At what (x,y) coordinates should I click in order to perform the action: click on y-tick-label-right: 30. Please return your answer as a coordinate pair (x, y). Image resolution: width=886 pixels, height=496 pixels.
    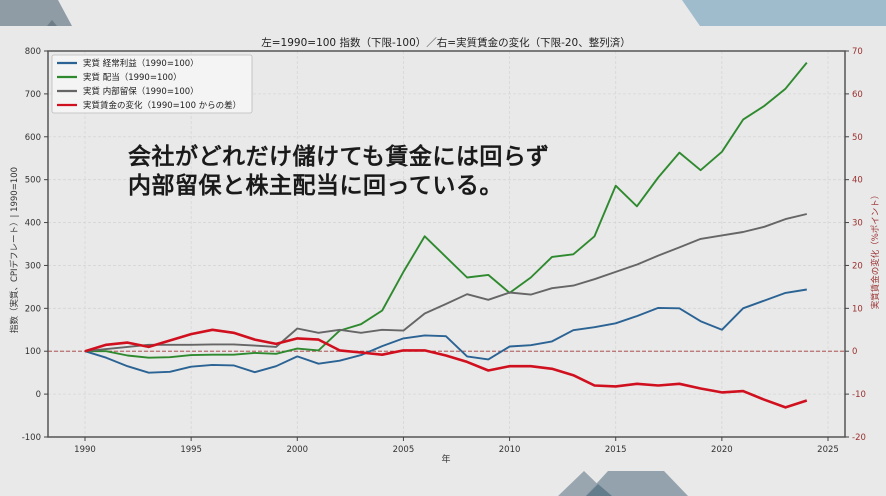
    Looking at the image, I should click on (857, 224).